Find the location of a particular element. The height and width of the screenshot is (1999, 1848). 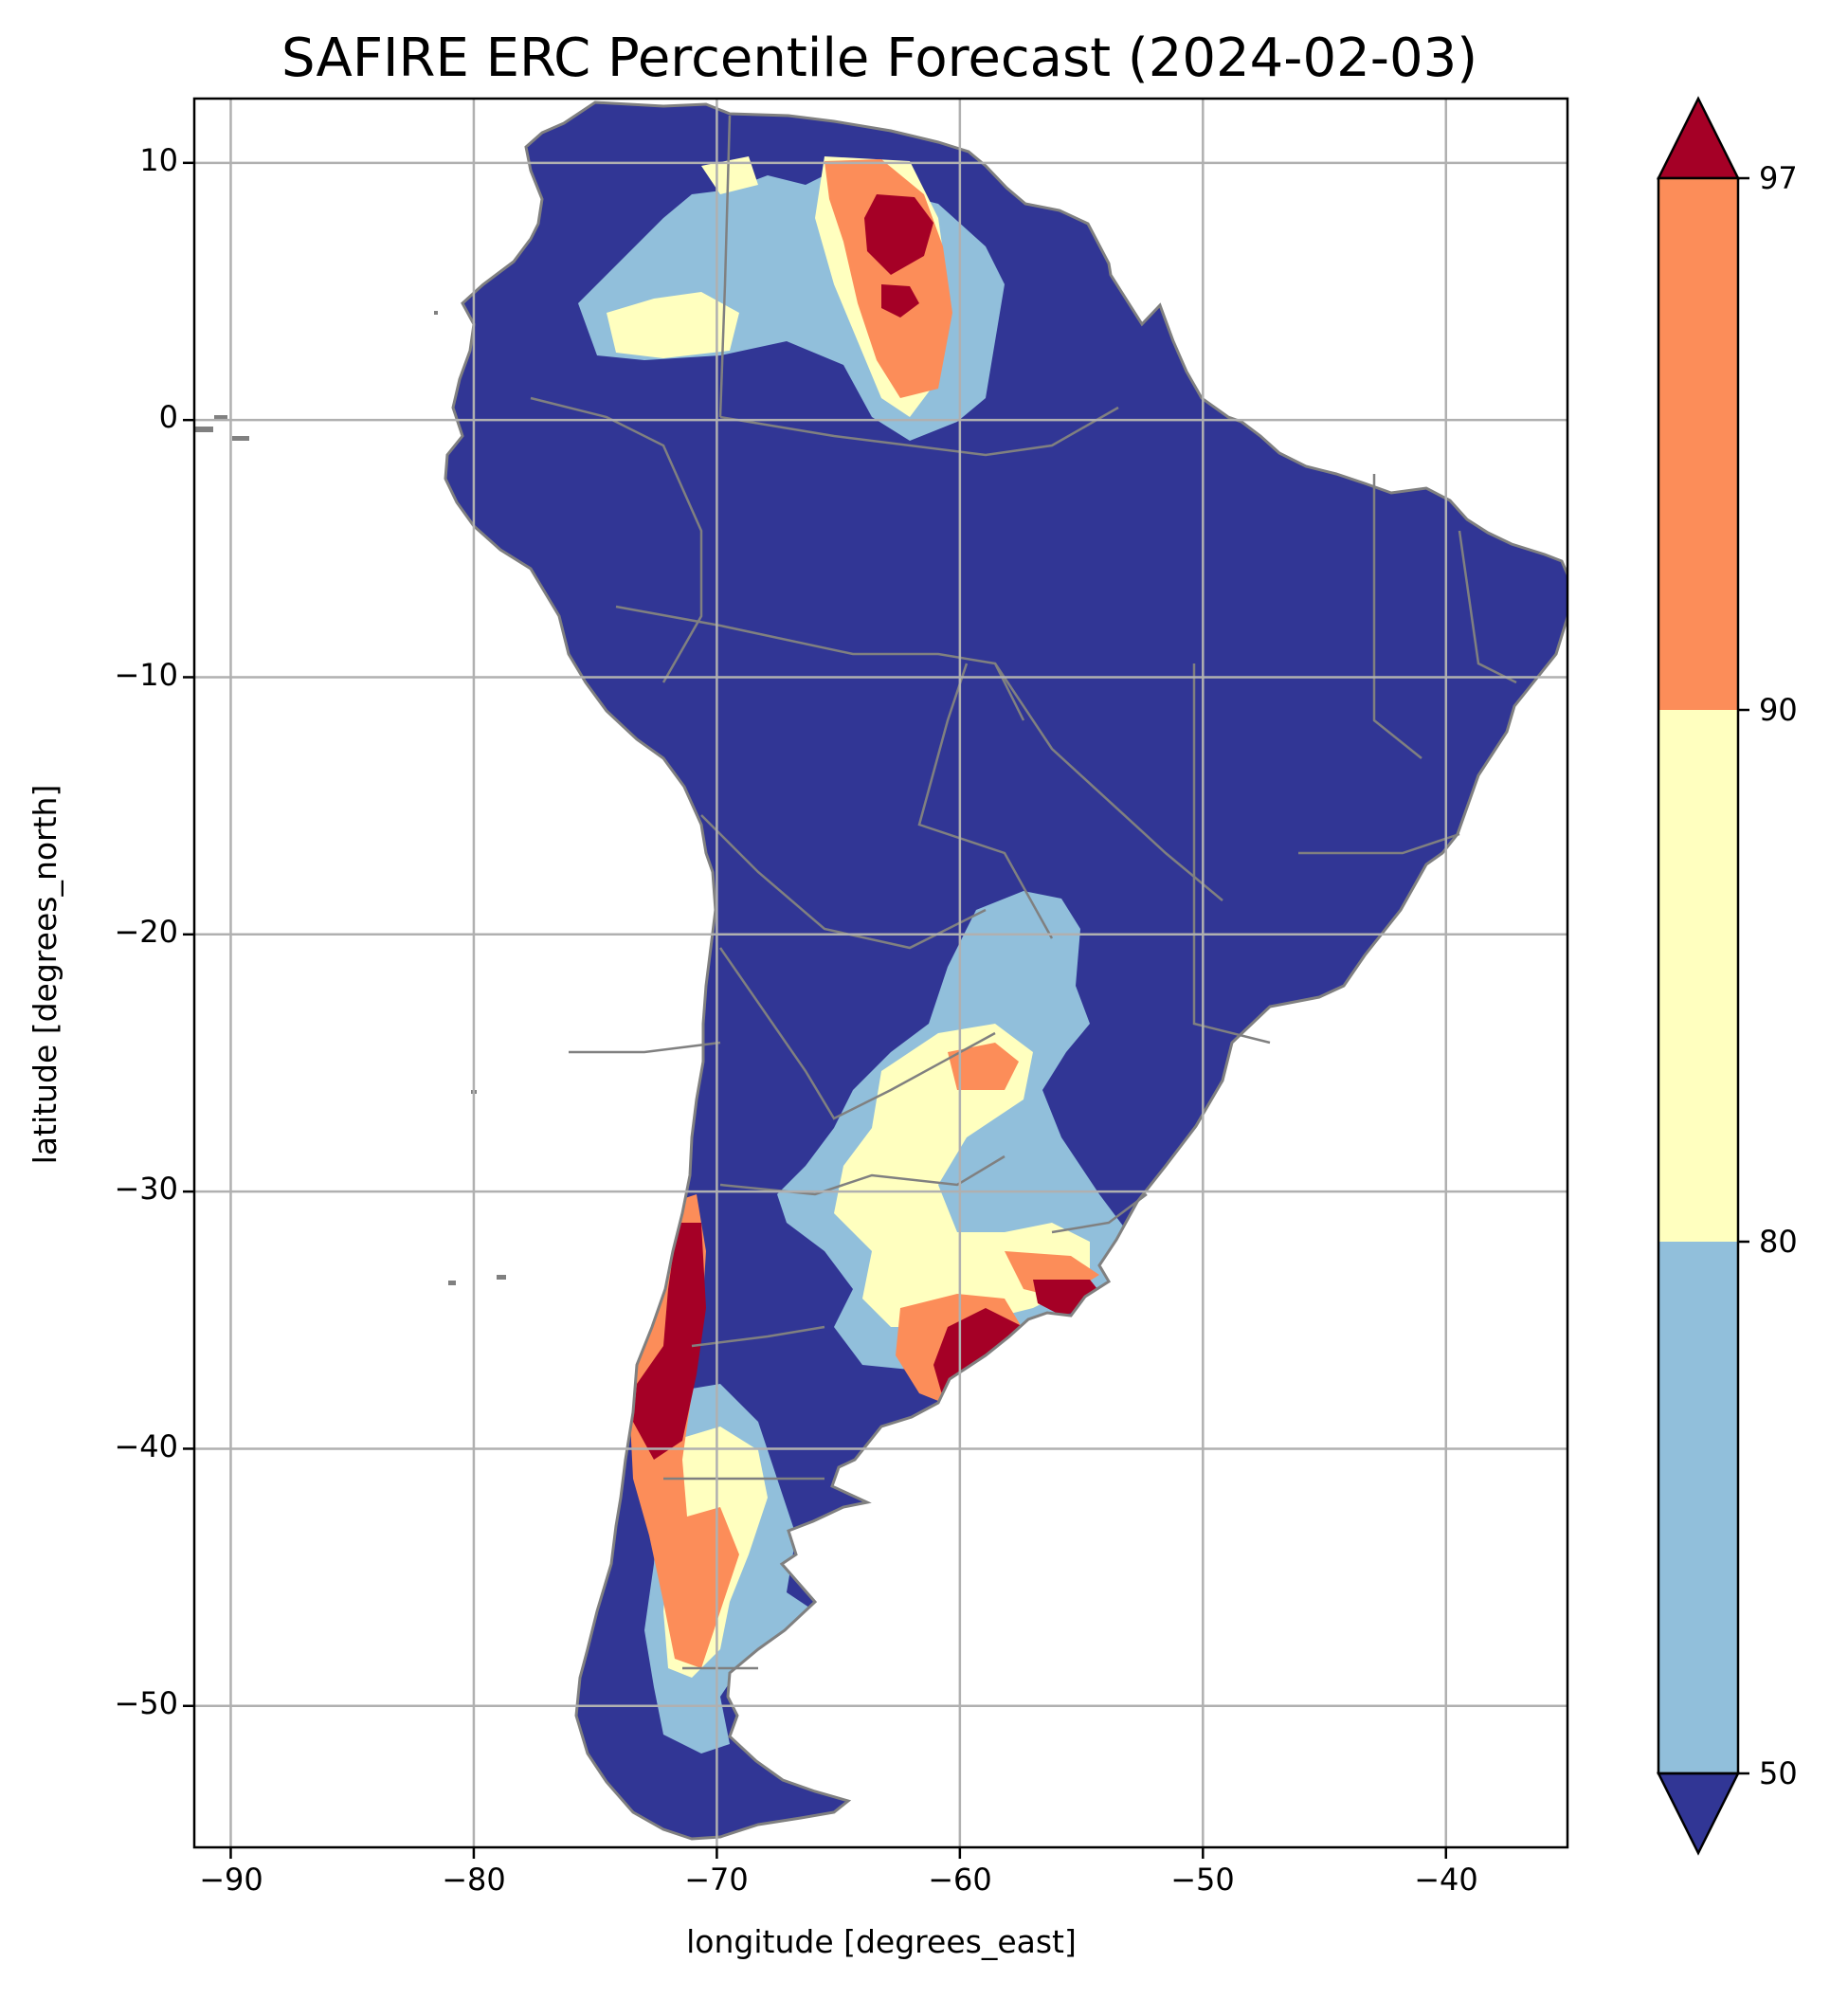

x-tick-label: −80 is located at coordinates (474, 1880).